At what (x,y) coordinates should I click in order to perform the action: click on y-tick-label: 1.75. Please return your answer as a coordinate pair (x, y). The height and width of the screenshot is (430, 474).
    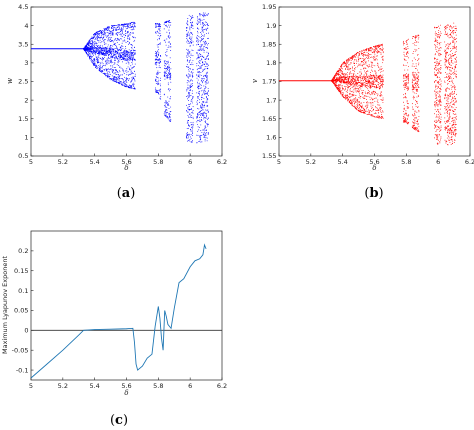
    Looking at the image, I should click on (269, 82).